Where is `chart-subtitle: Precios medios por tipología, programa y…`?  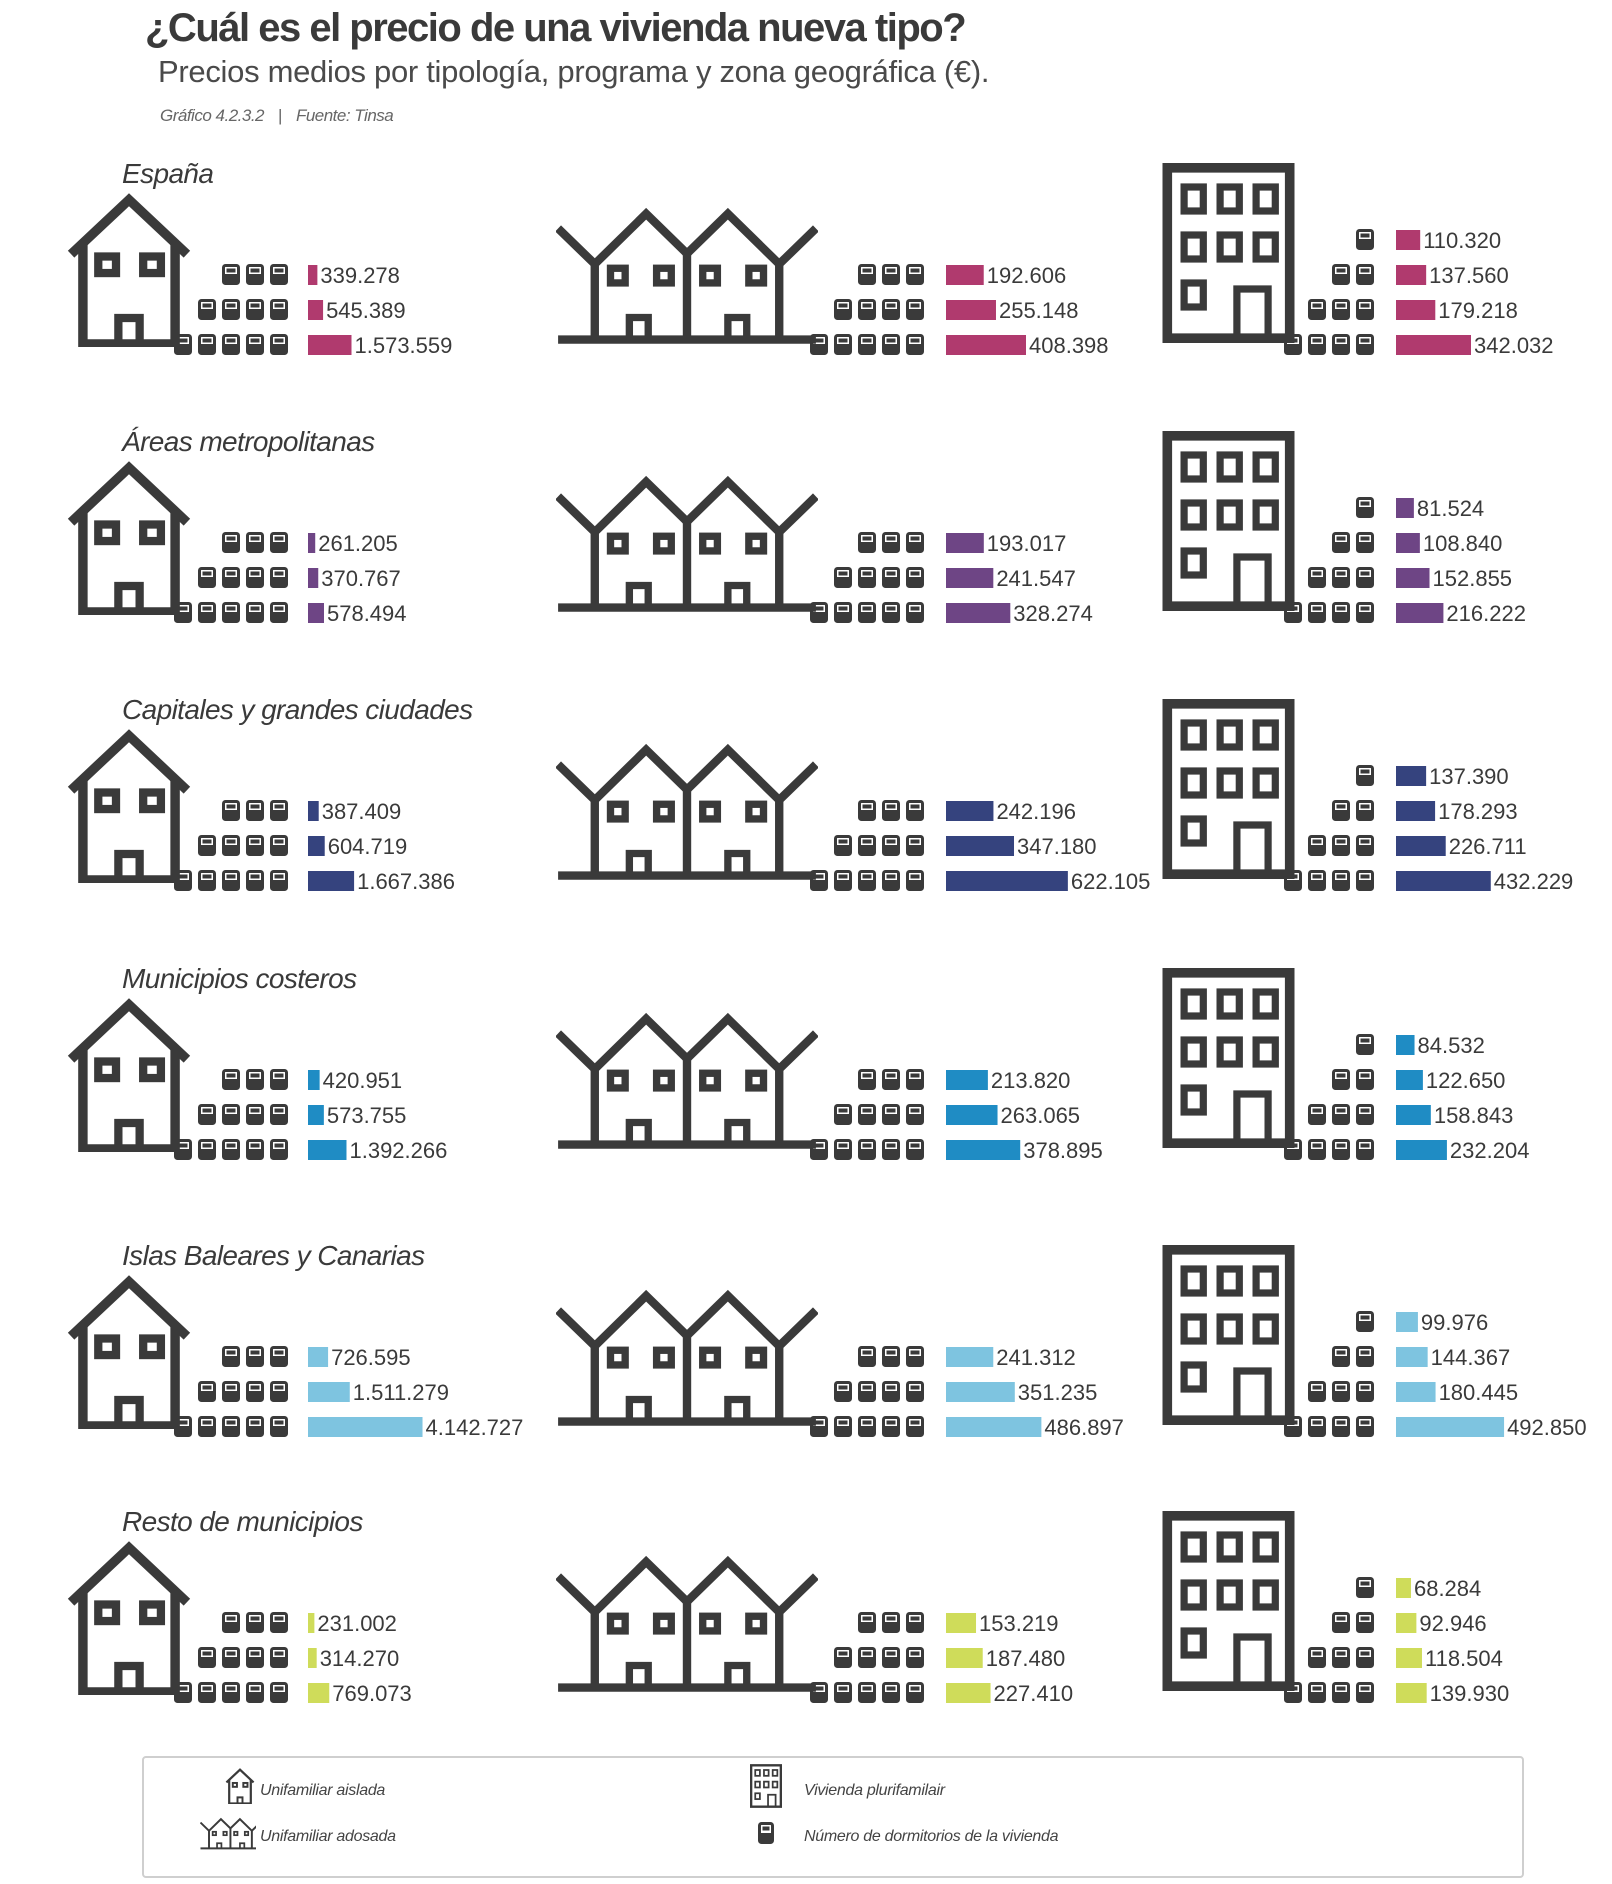
chart-subtitle: Precios medios por tipología, programa y… is located at coordinates (574, 71).